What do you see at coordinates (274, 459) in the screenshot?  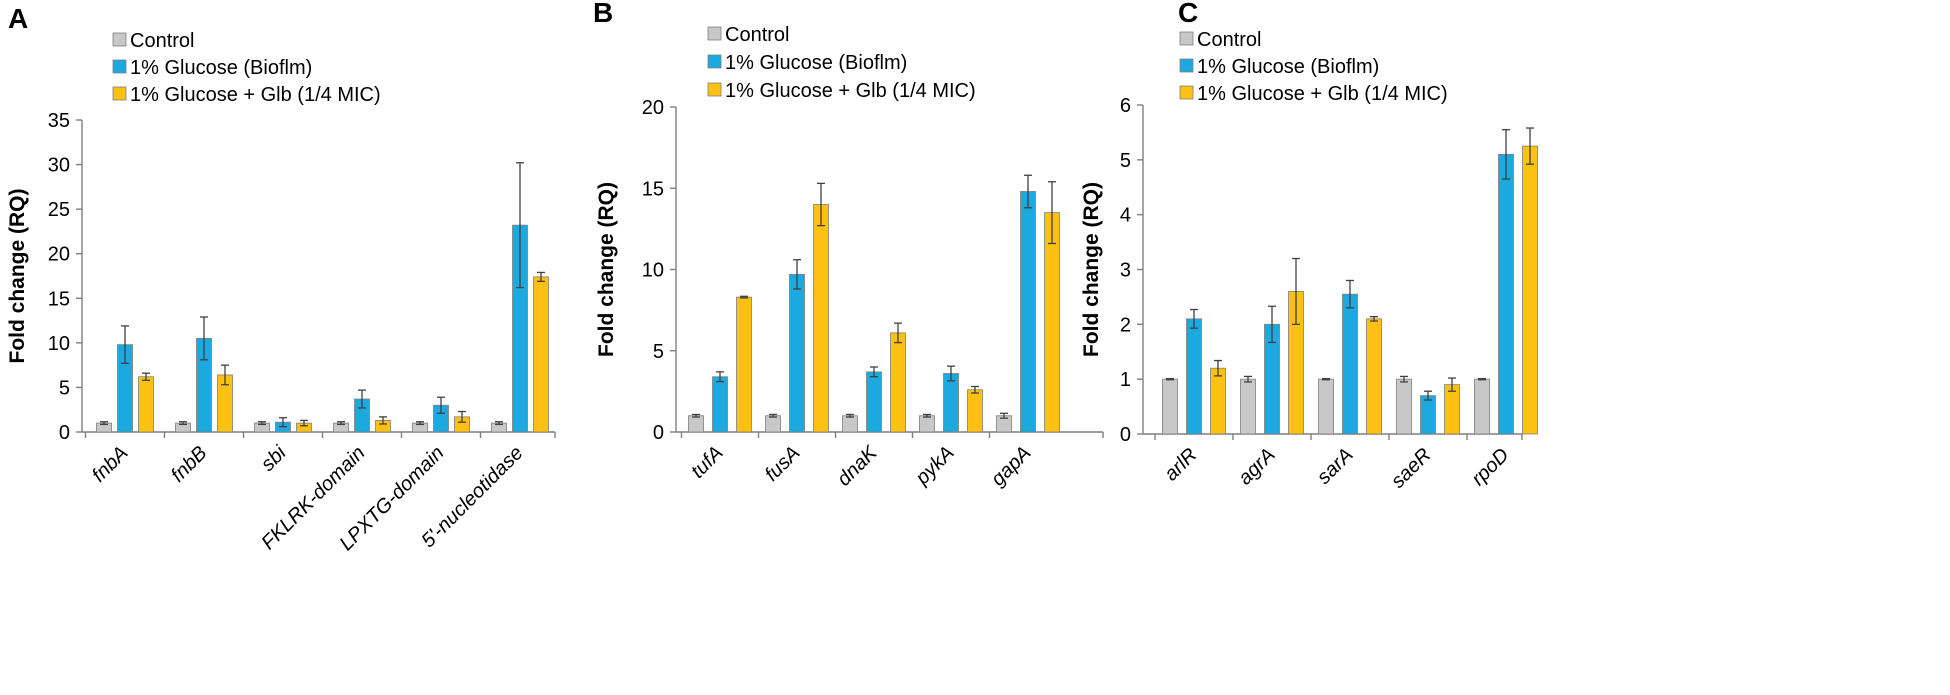 I see `x-tick-label: sbi` at bounding box center [274, 459].